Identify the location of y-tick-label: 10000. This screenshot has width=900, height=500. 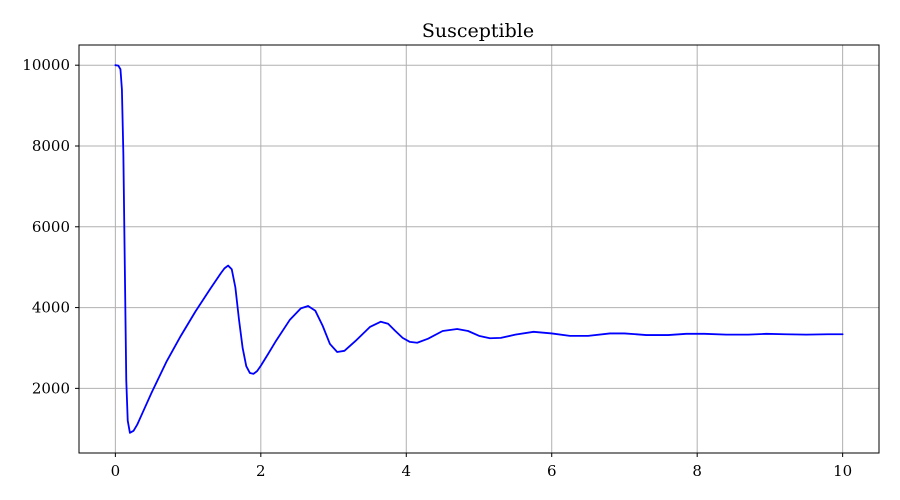
(46, 65).